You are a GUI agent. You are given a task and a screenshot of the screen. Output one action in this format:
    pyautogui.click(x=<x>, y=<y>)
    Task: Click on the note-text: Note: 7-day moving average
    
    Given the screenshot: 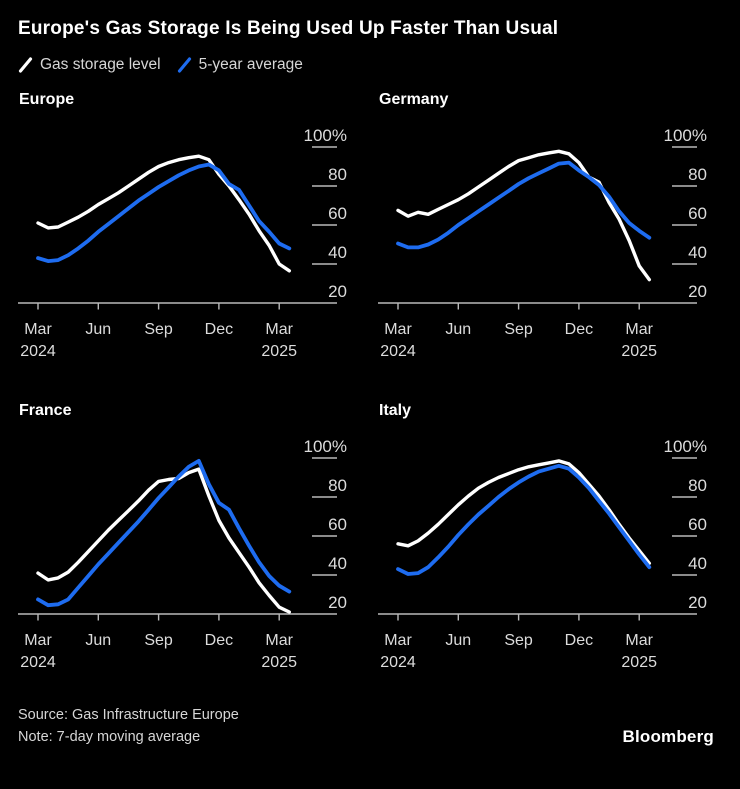 What is the action you would take?
    pyautogui.click(x=109, y=736)
    